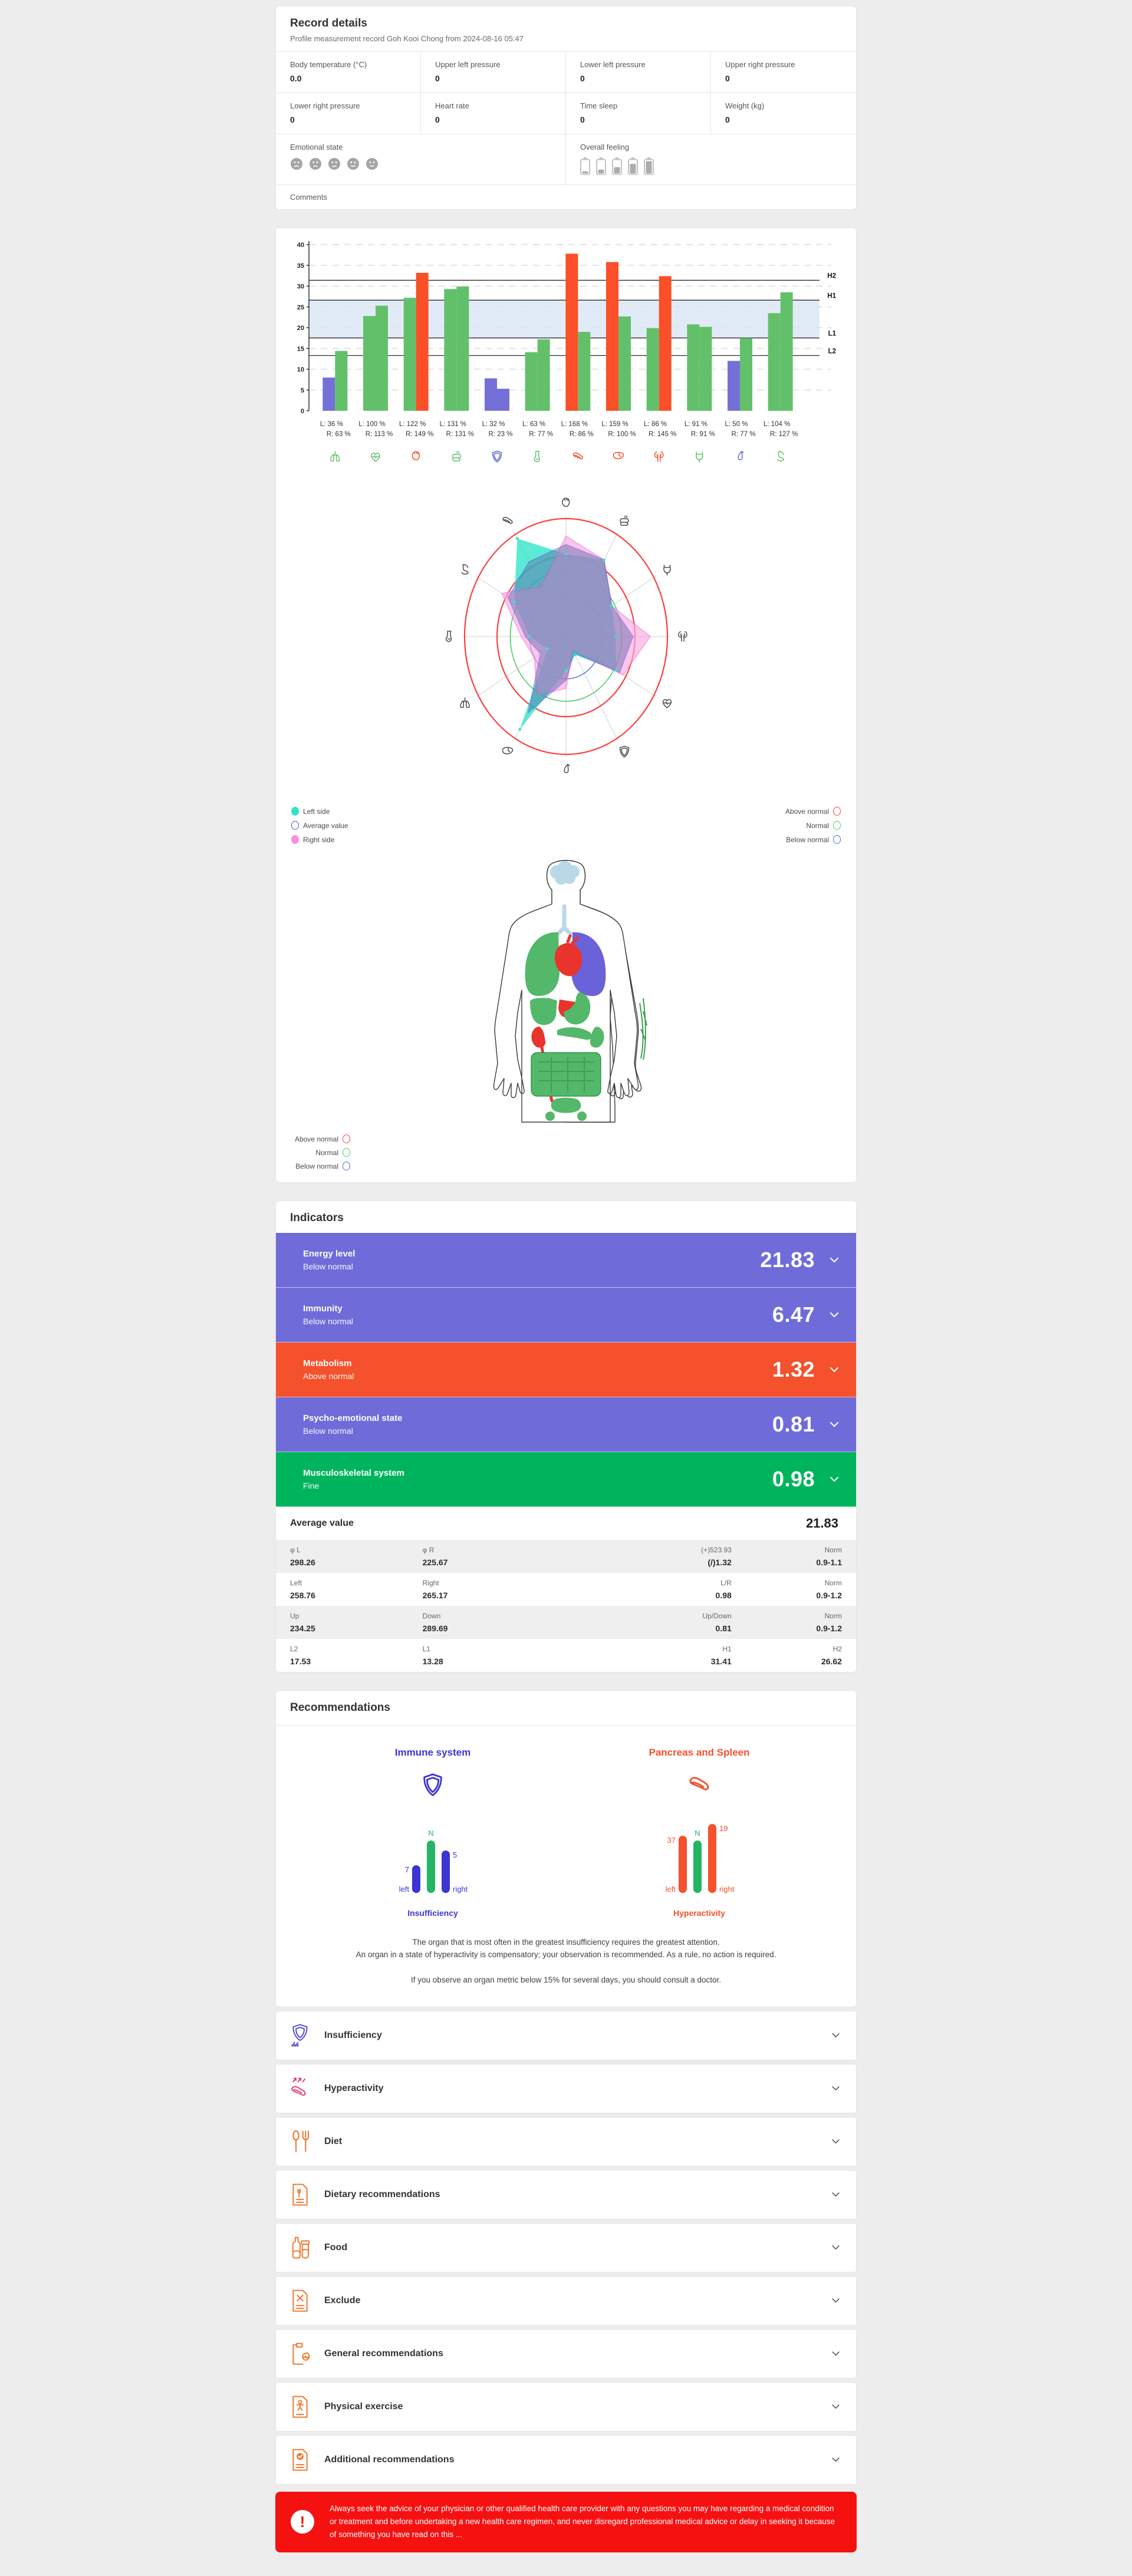  What do you see at coordinates (597, 1037) in the screenshot?
I see `right-kidney-shape` at bounding box center [597, 1037].